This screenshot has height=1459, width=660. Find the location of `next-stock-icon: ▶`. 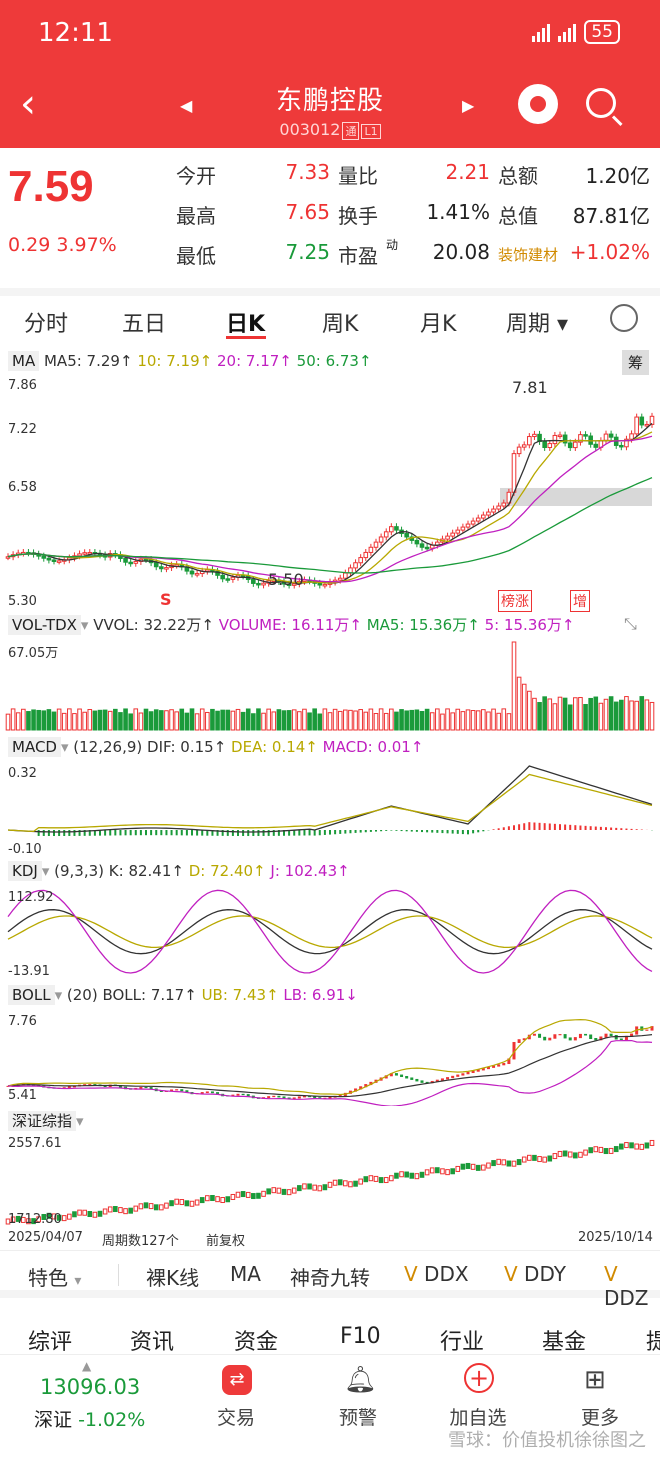

next-stock-icon: ▶ is located at coordinates (468, 105).